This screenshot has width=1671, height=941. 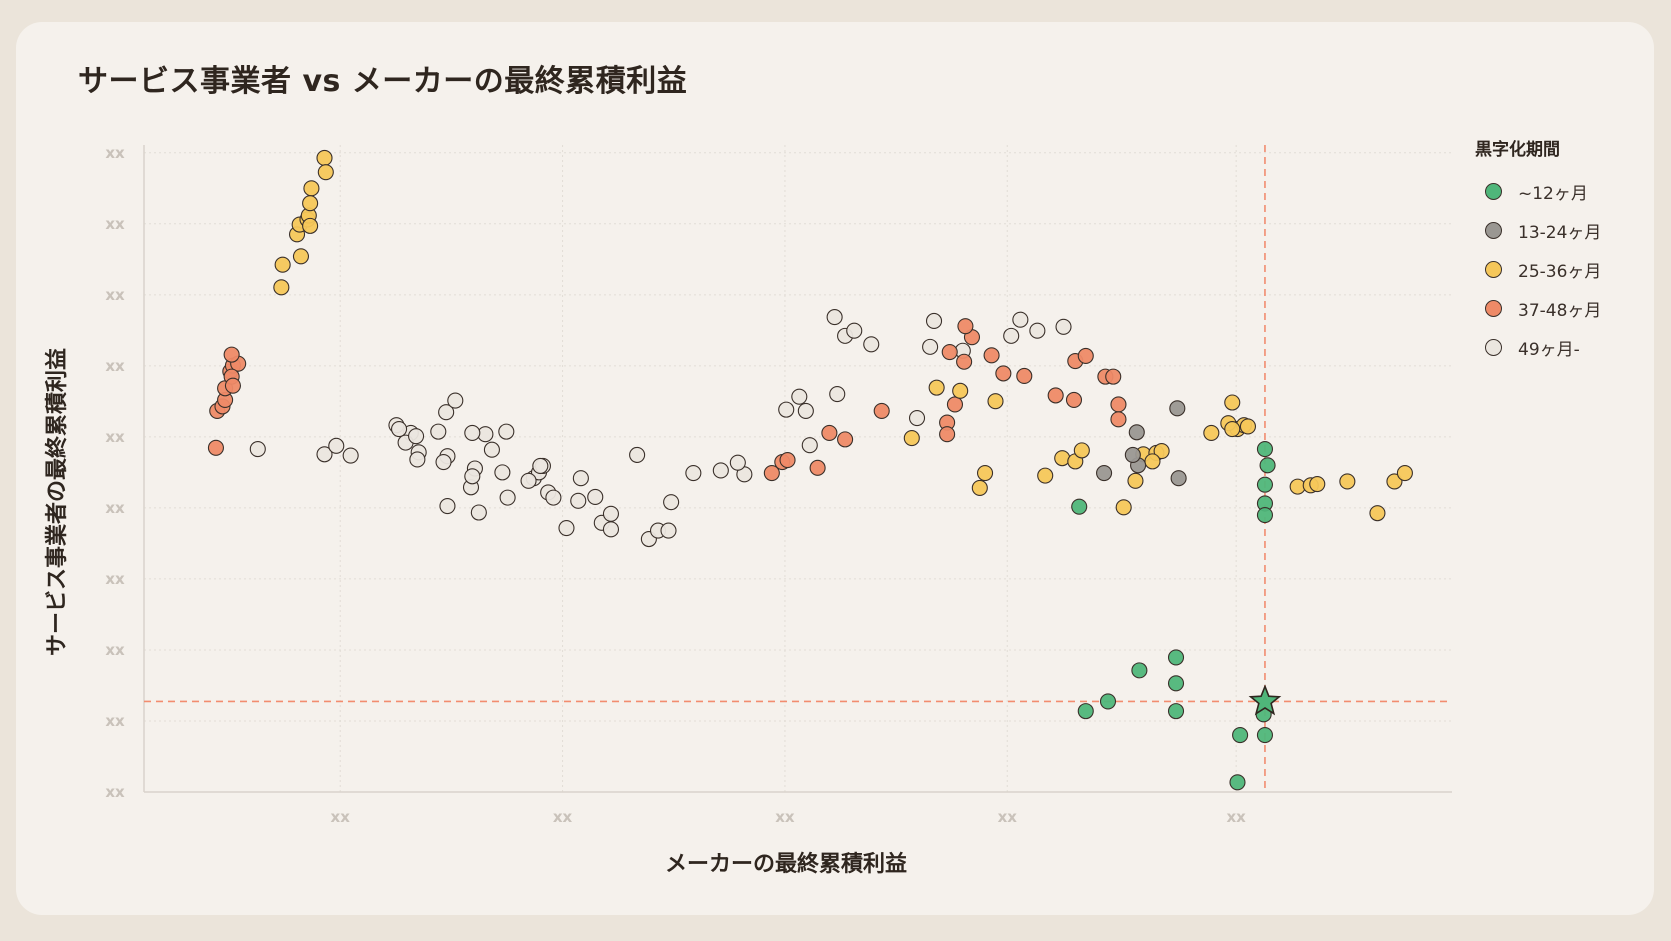 I want to click on legend-item: 37-48ヶ月, so click(x=1565, y=308).